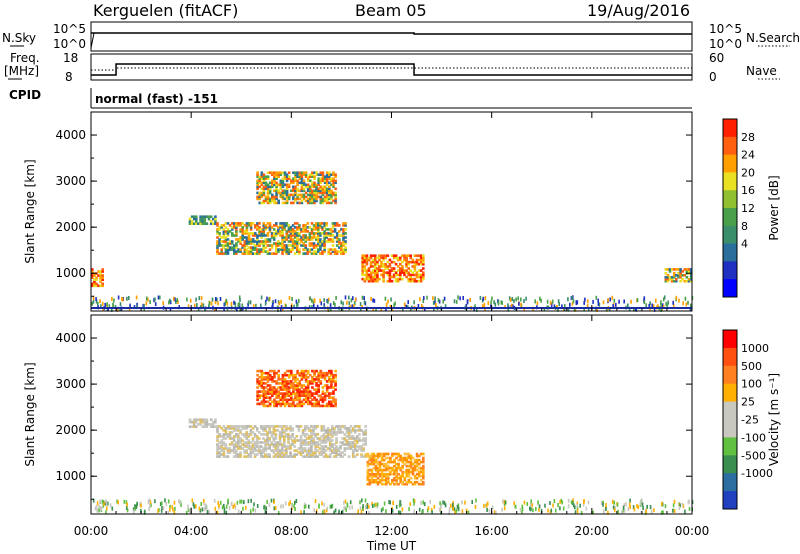 The height and width of the screenshot is (554, 800). I want to click on power-colorbar-swatch, so click(730, 146).